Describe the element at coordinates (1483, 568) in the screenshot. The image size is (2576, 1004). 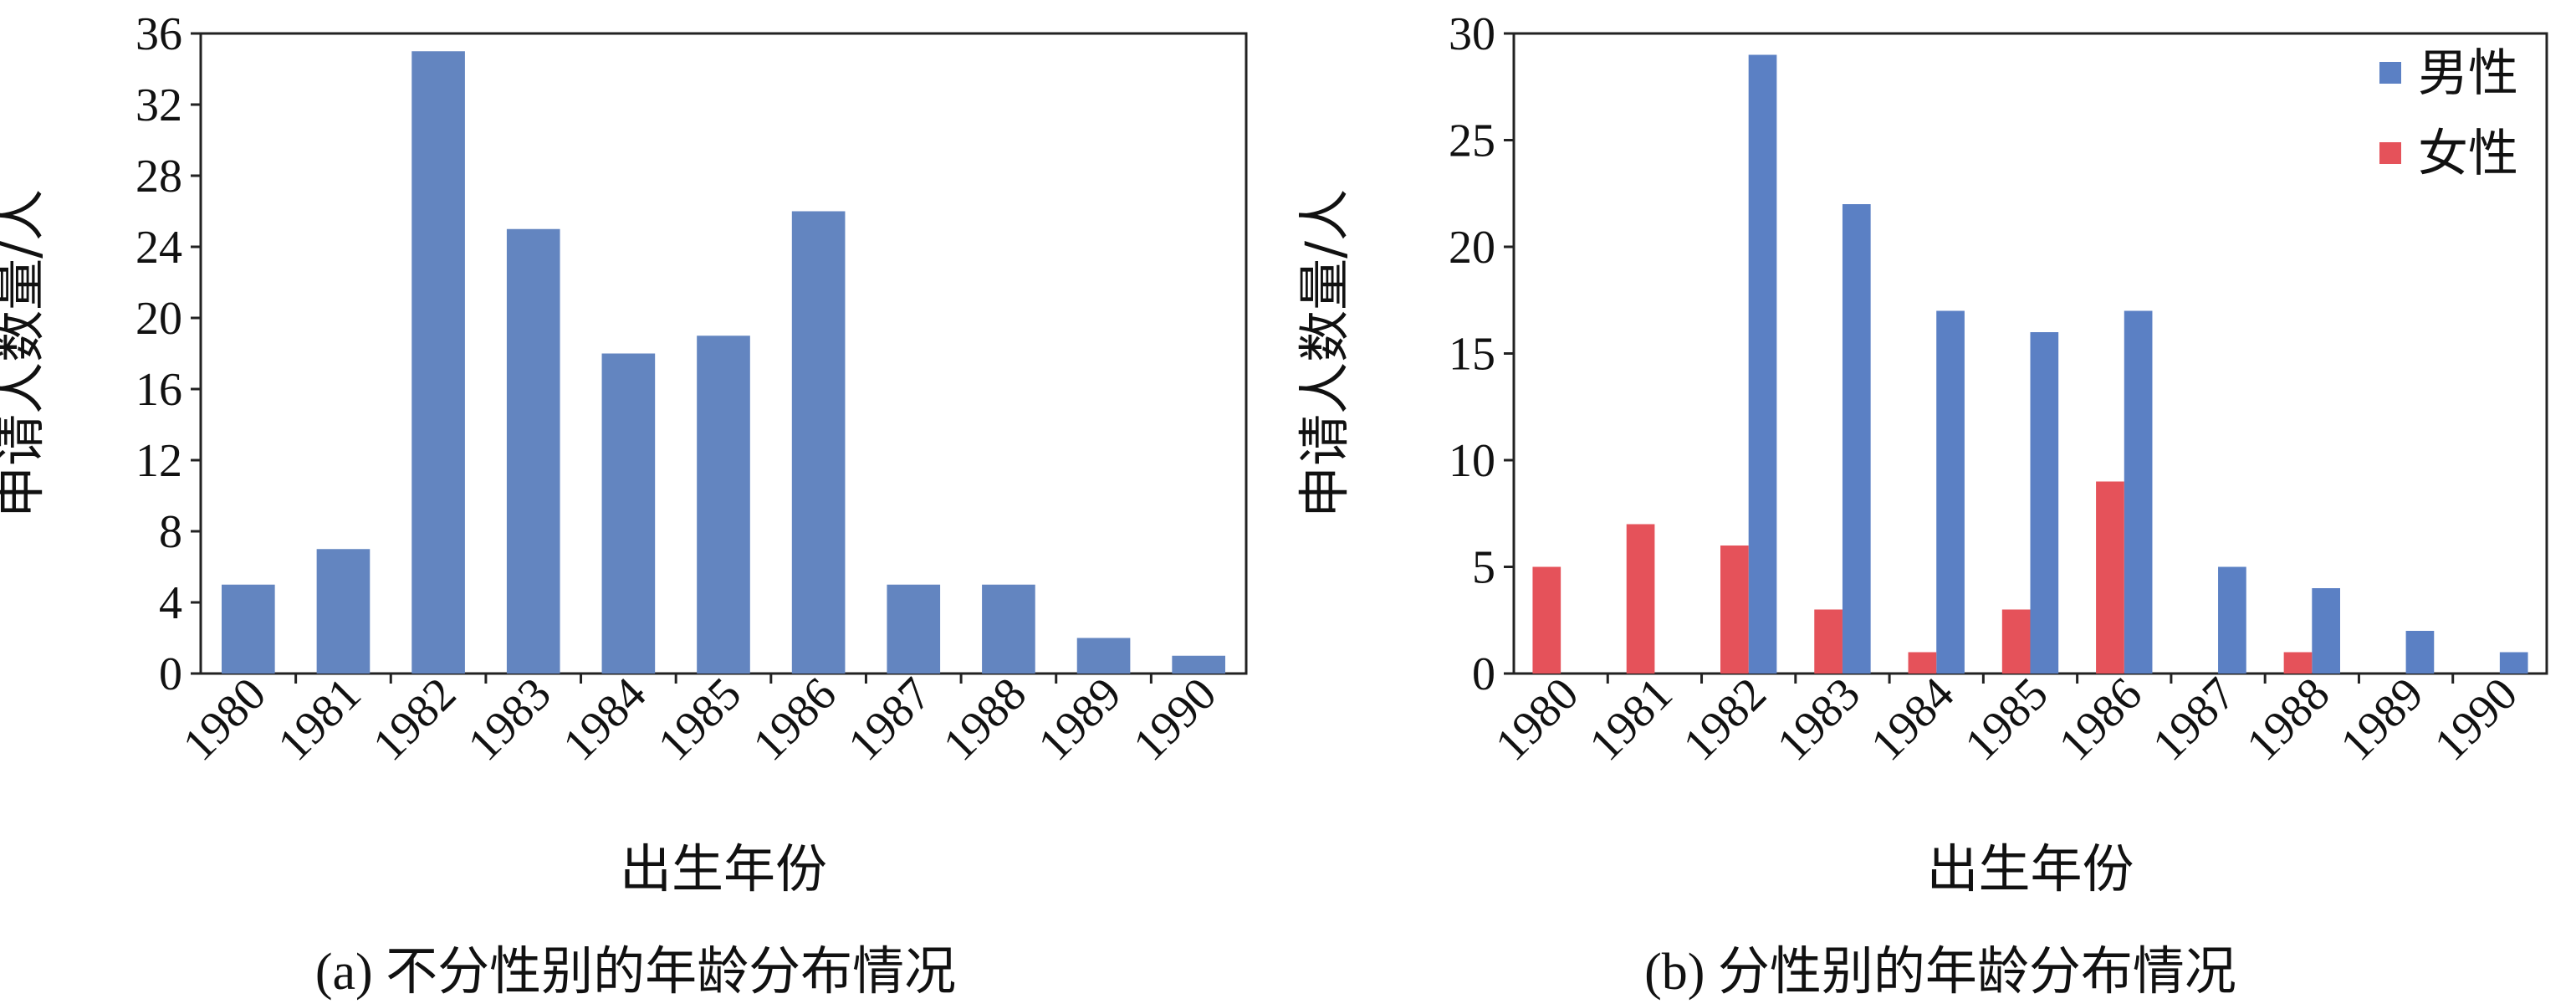
I see `y-tick-label: 5` at that location.